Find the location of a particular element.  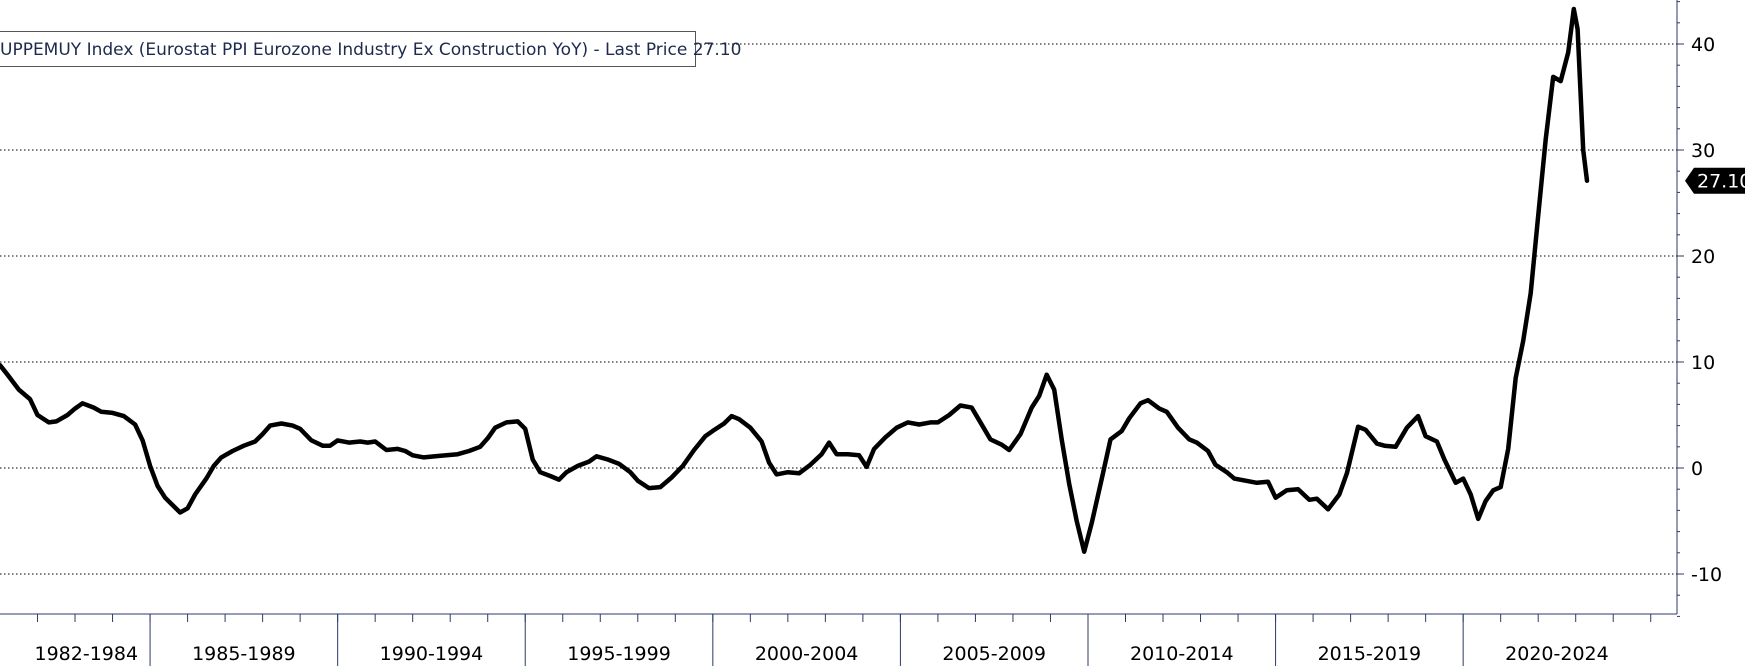

x-tick-label: 1995-1999 is located at coordinates (619, 654).